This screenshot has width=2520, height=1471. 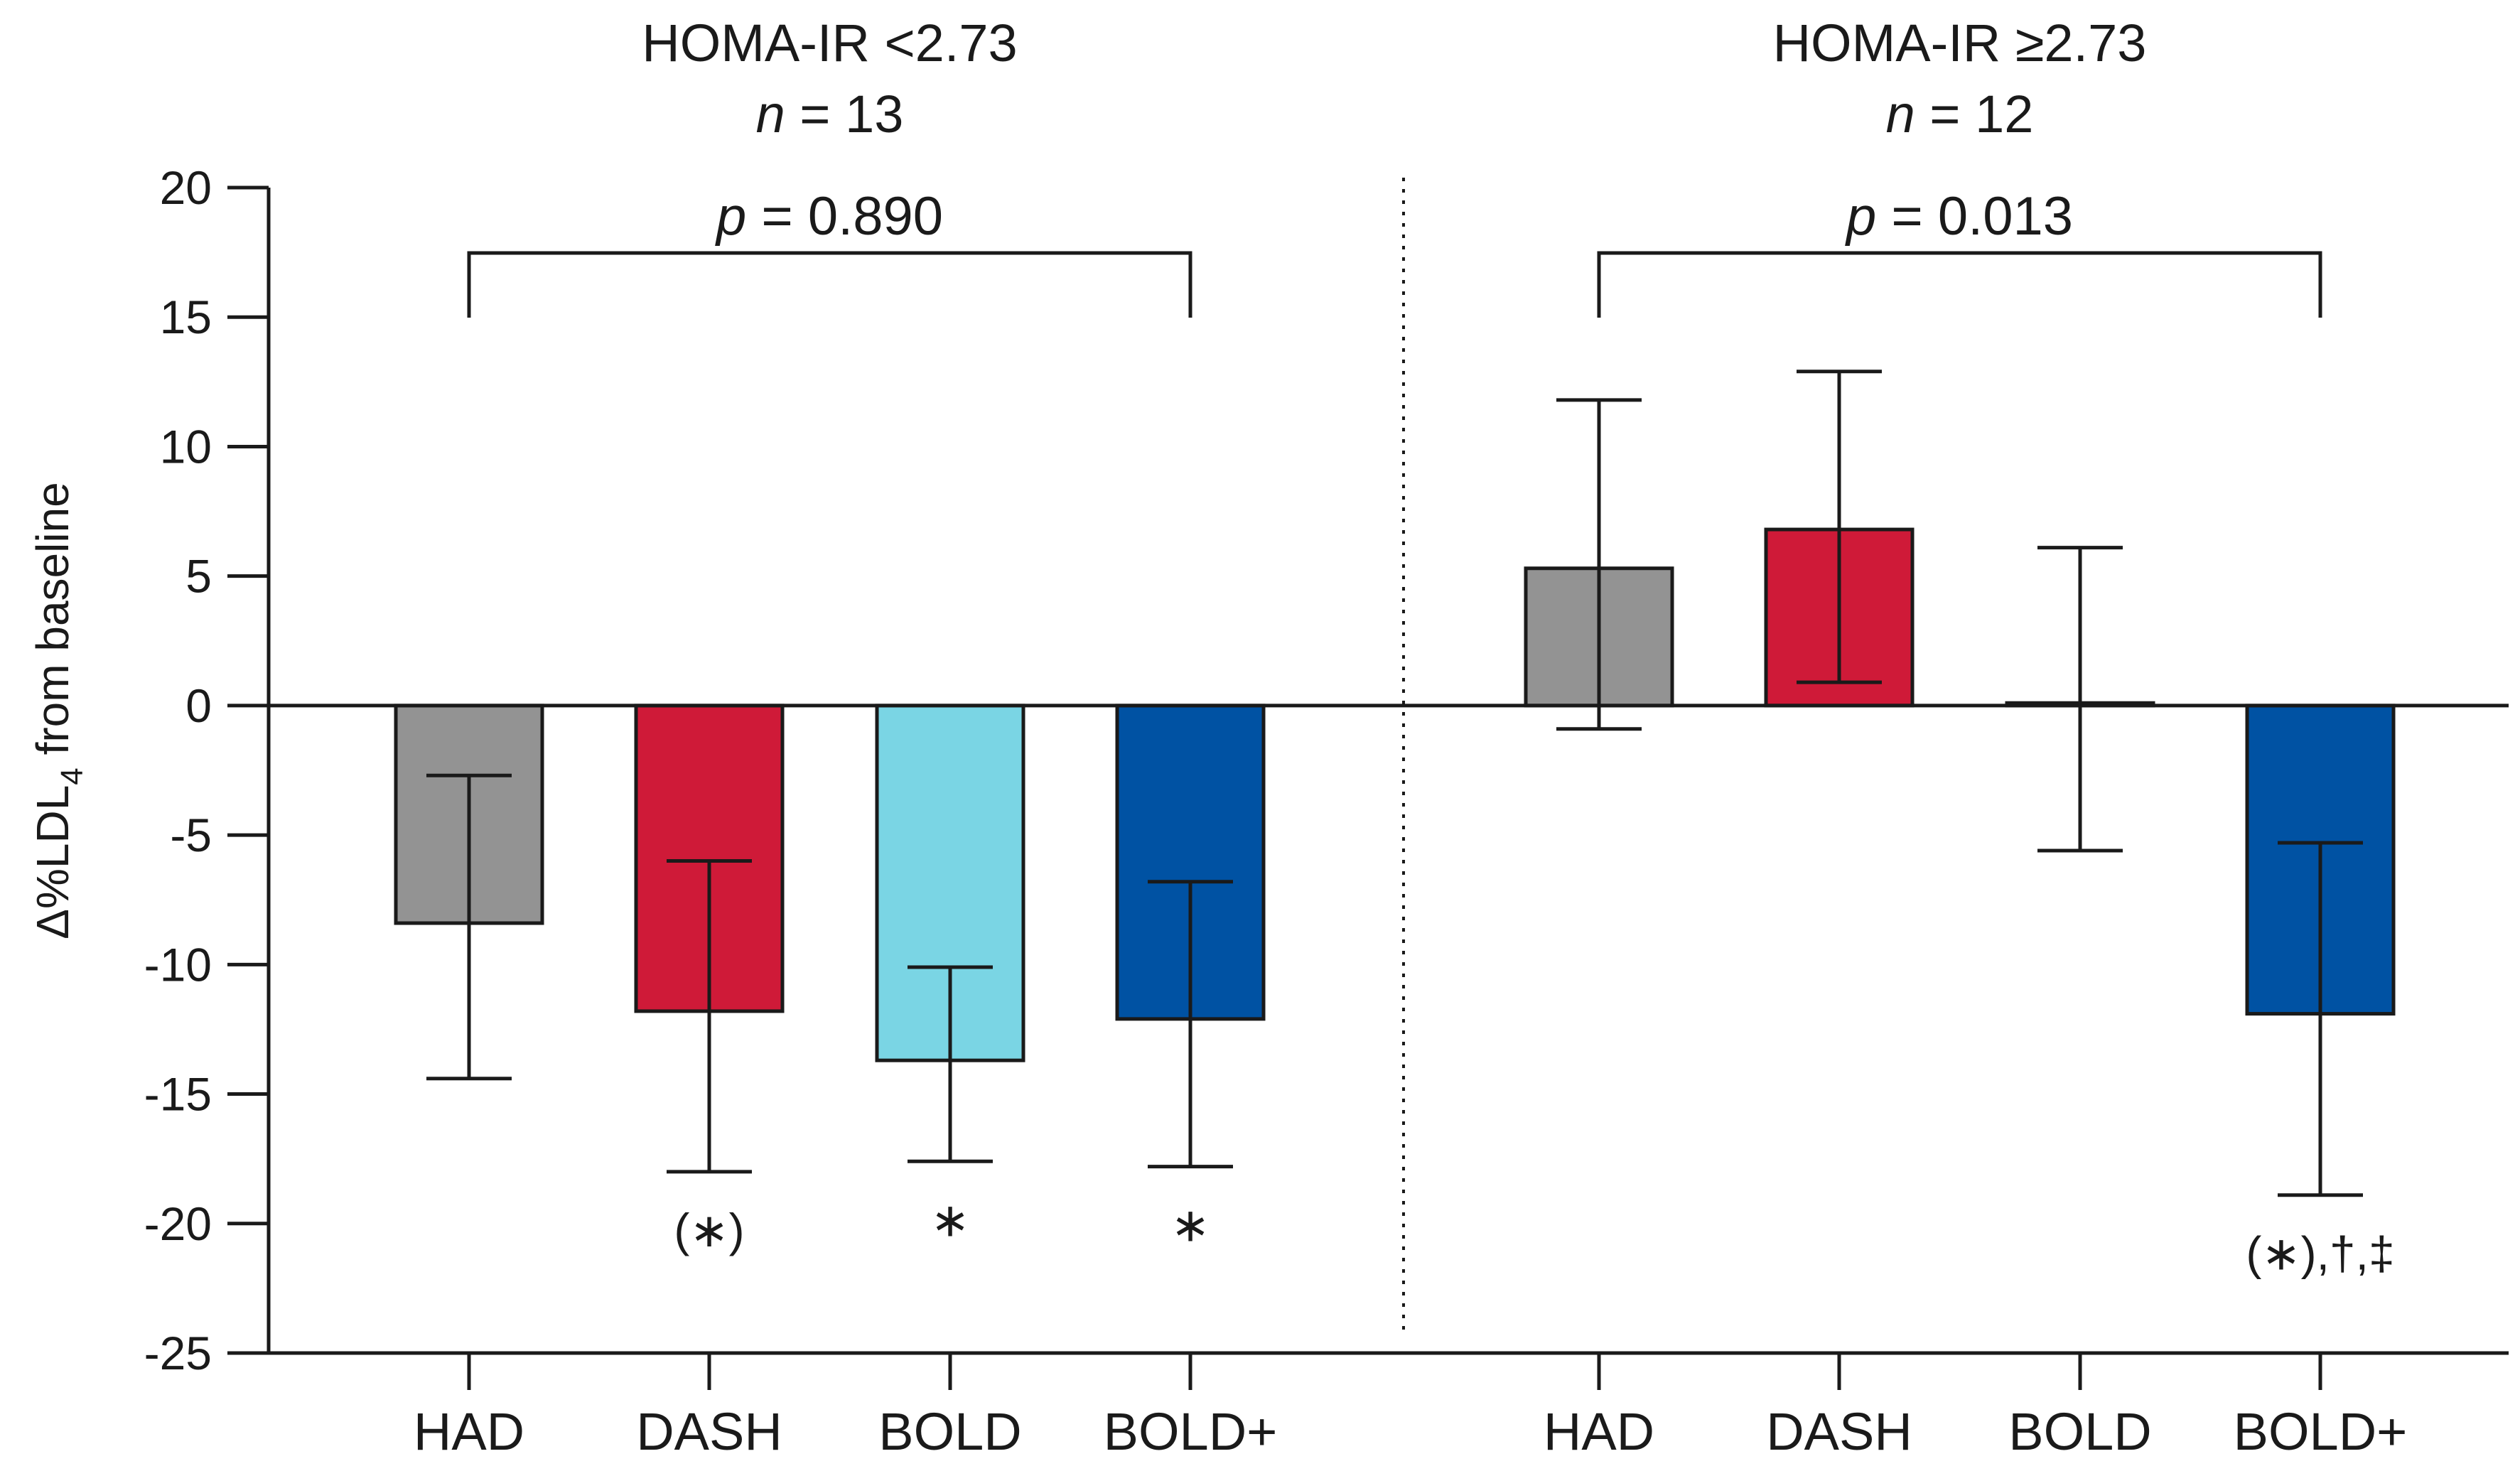 I want to click on y-tick-label: 0, so click(x=199, y=705).